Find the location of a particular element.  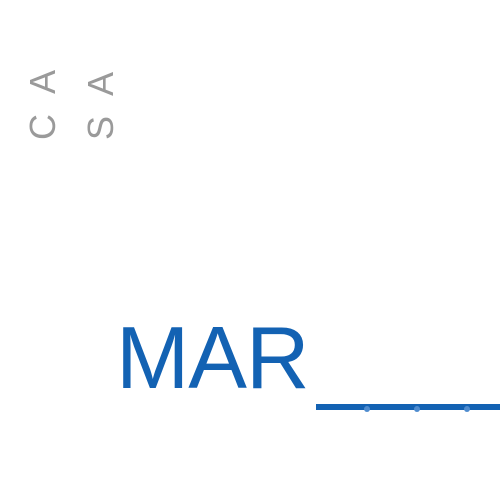

vertical-text-left: CA is located at coordinates (42, 94).